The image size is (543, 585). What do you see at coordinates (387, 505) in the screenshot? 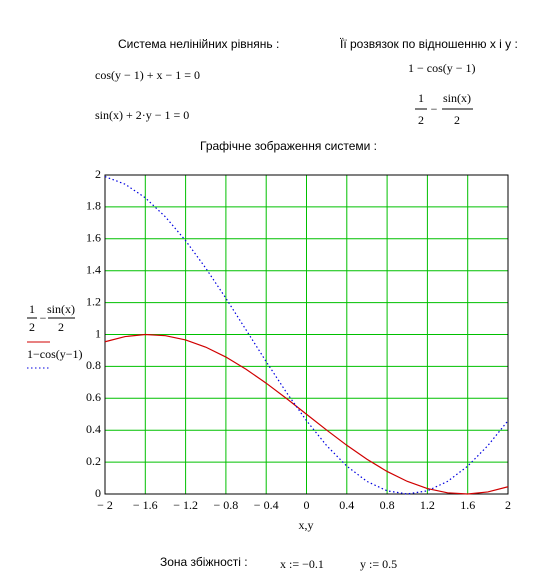
I see `x-tick-label: 0.8` at bounding box center [387, 505].